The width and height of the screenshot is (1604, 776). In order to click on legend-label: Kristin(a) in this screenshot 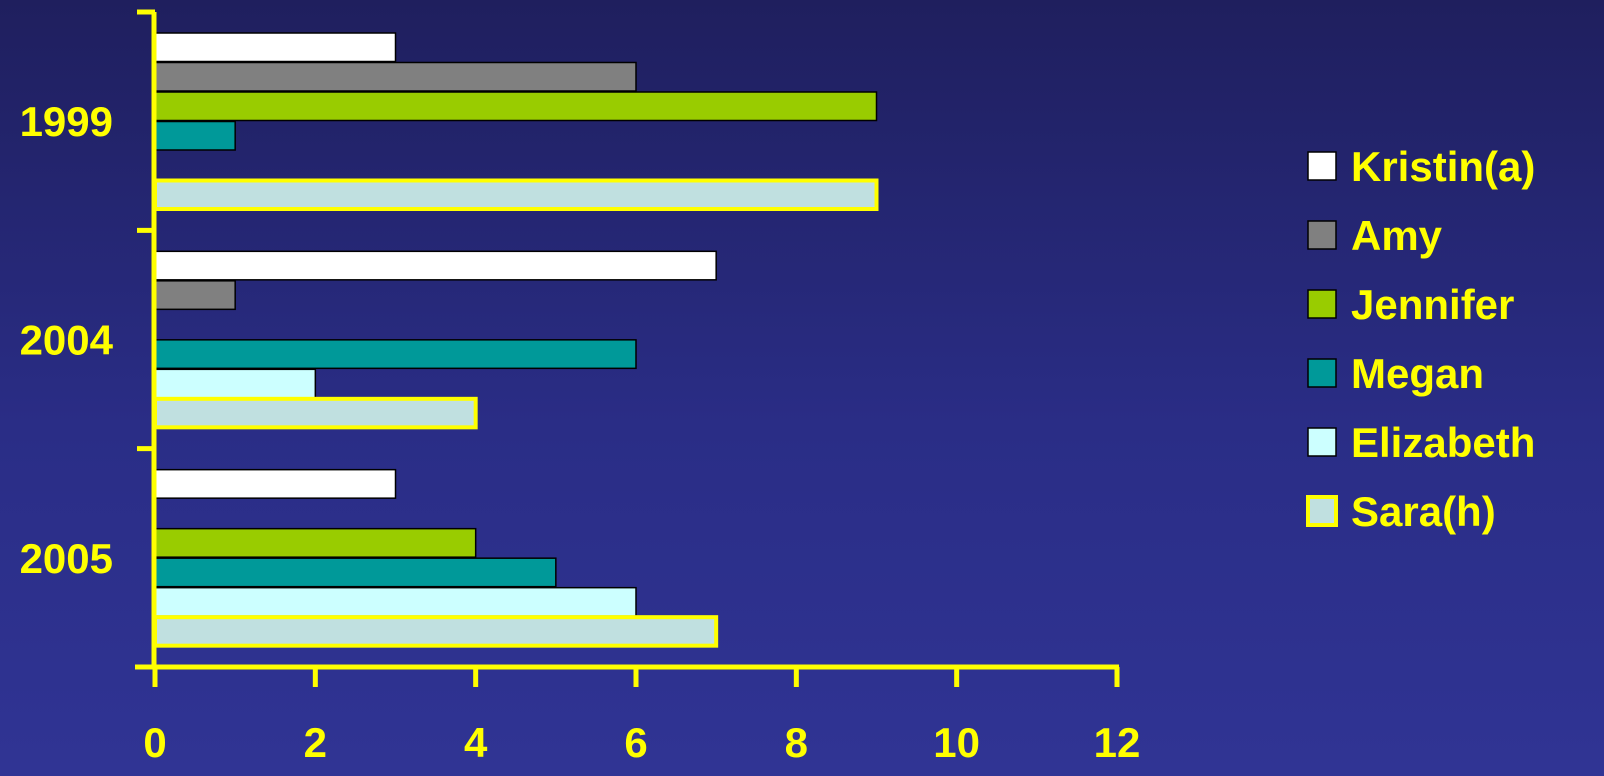, I will do `click(1443, 166)`.